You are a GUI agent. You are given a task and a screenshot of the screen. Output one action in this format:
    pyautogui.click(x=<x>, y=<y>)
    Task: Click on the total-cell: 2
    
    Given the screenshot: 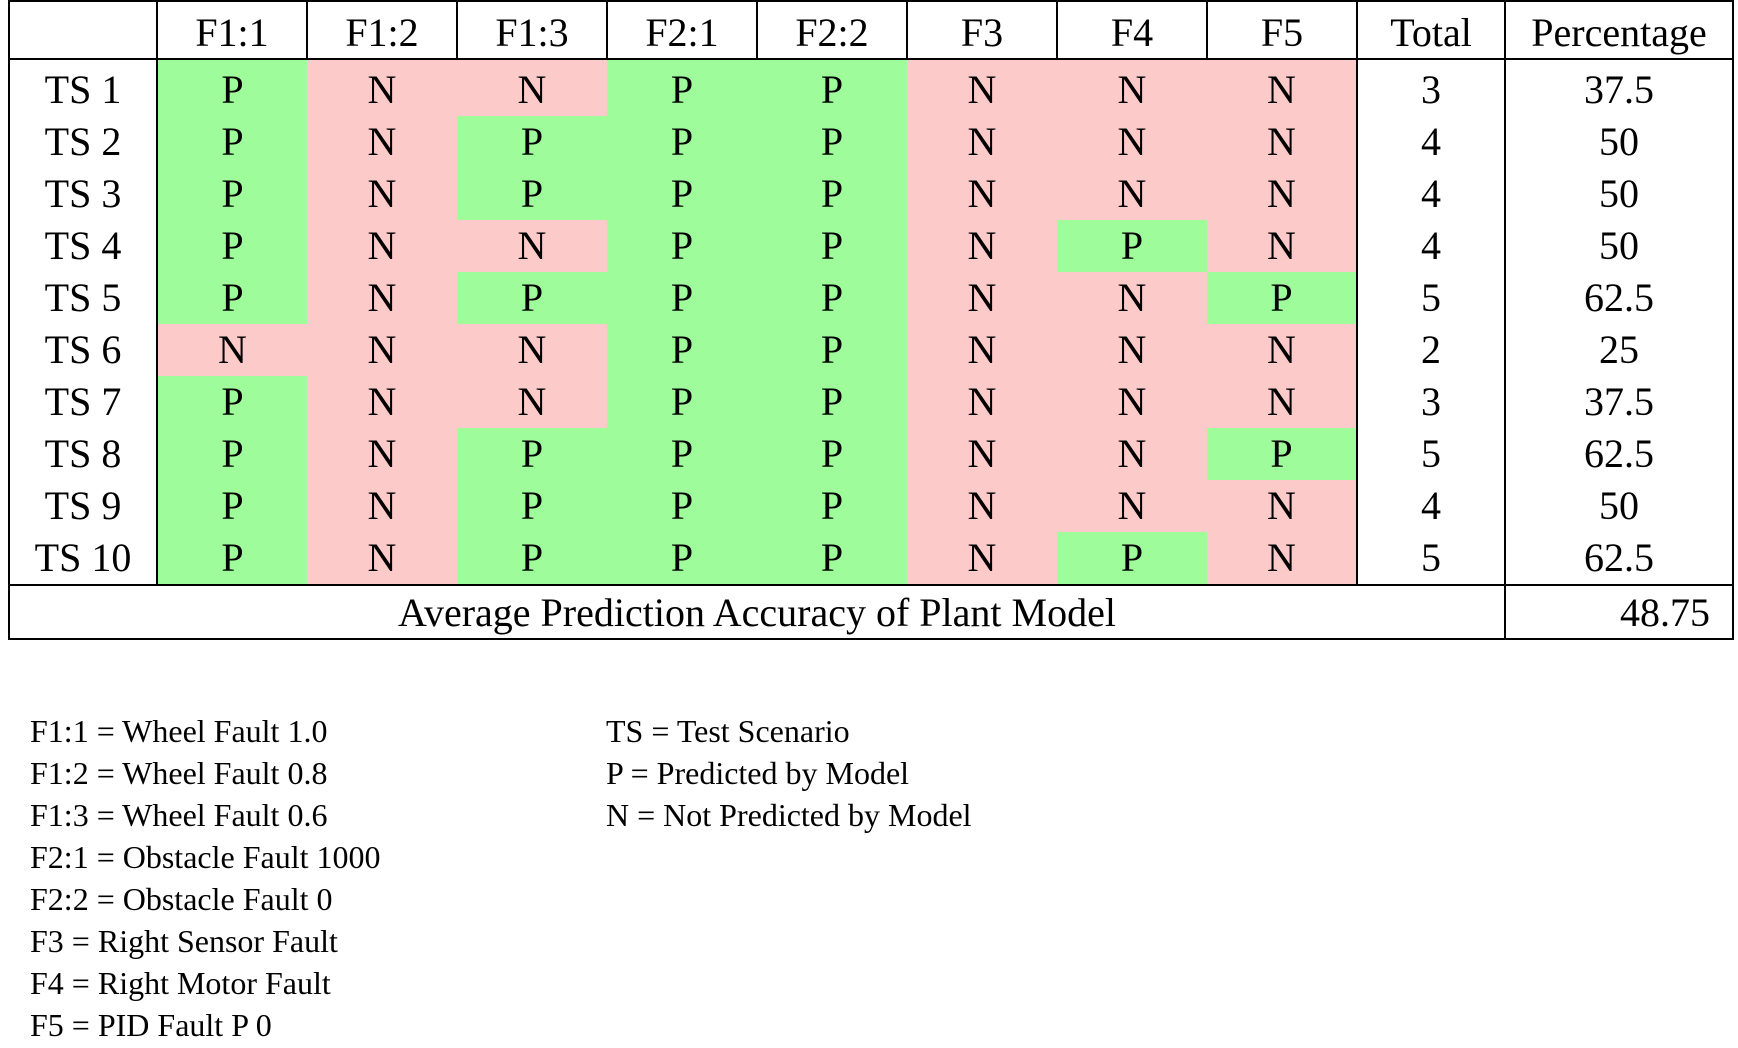 What is the action you would take?
    pyautogui.click(x=1431, y=350)
    